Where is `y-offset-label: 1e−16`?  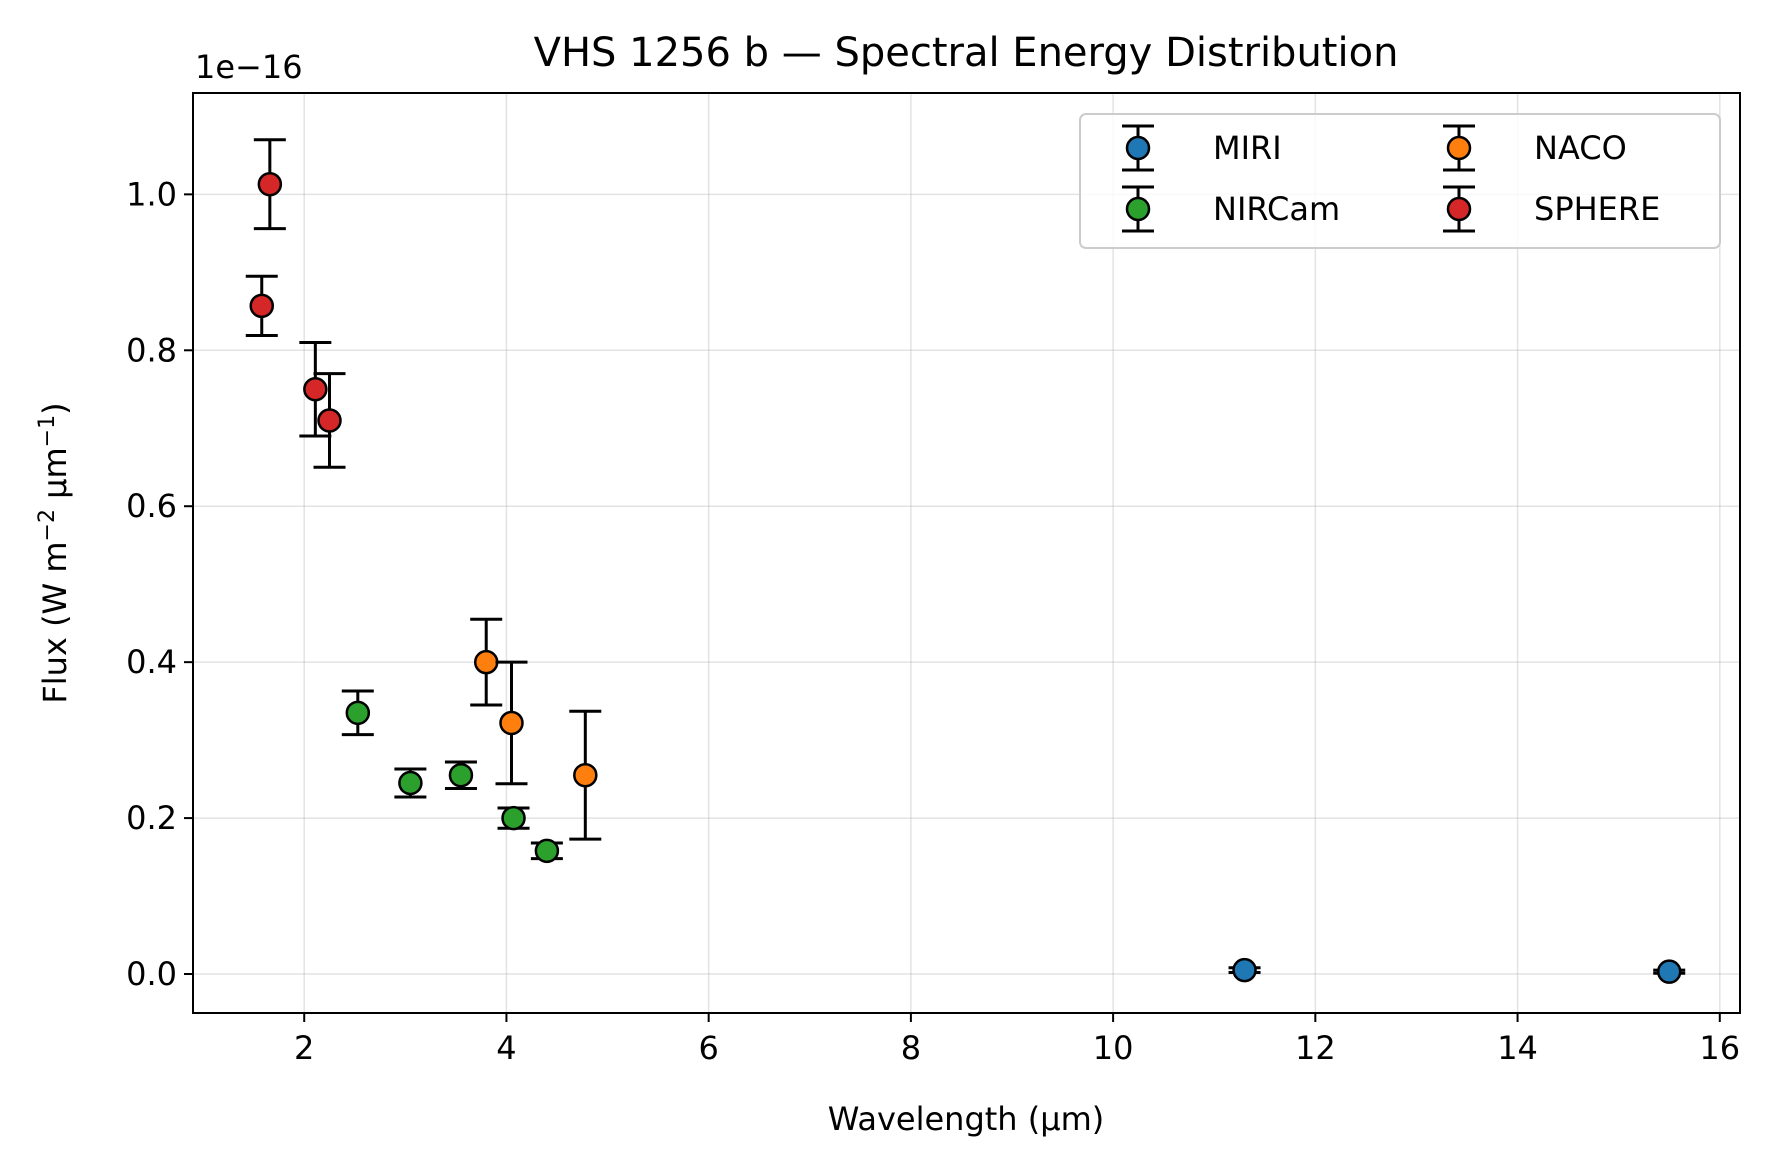 y-offset-label: 1e−16 is located at coordinates (249, 67).